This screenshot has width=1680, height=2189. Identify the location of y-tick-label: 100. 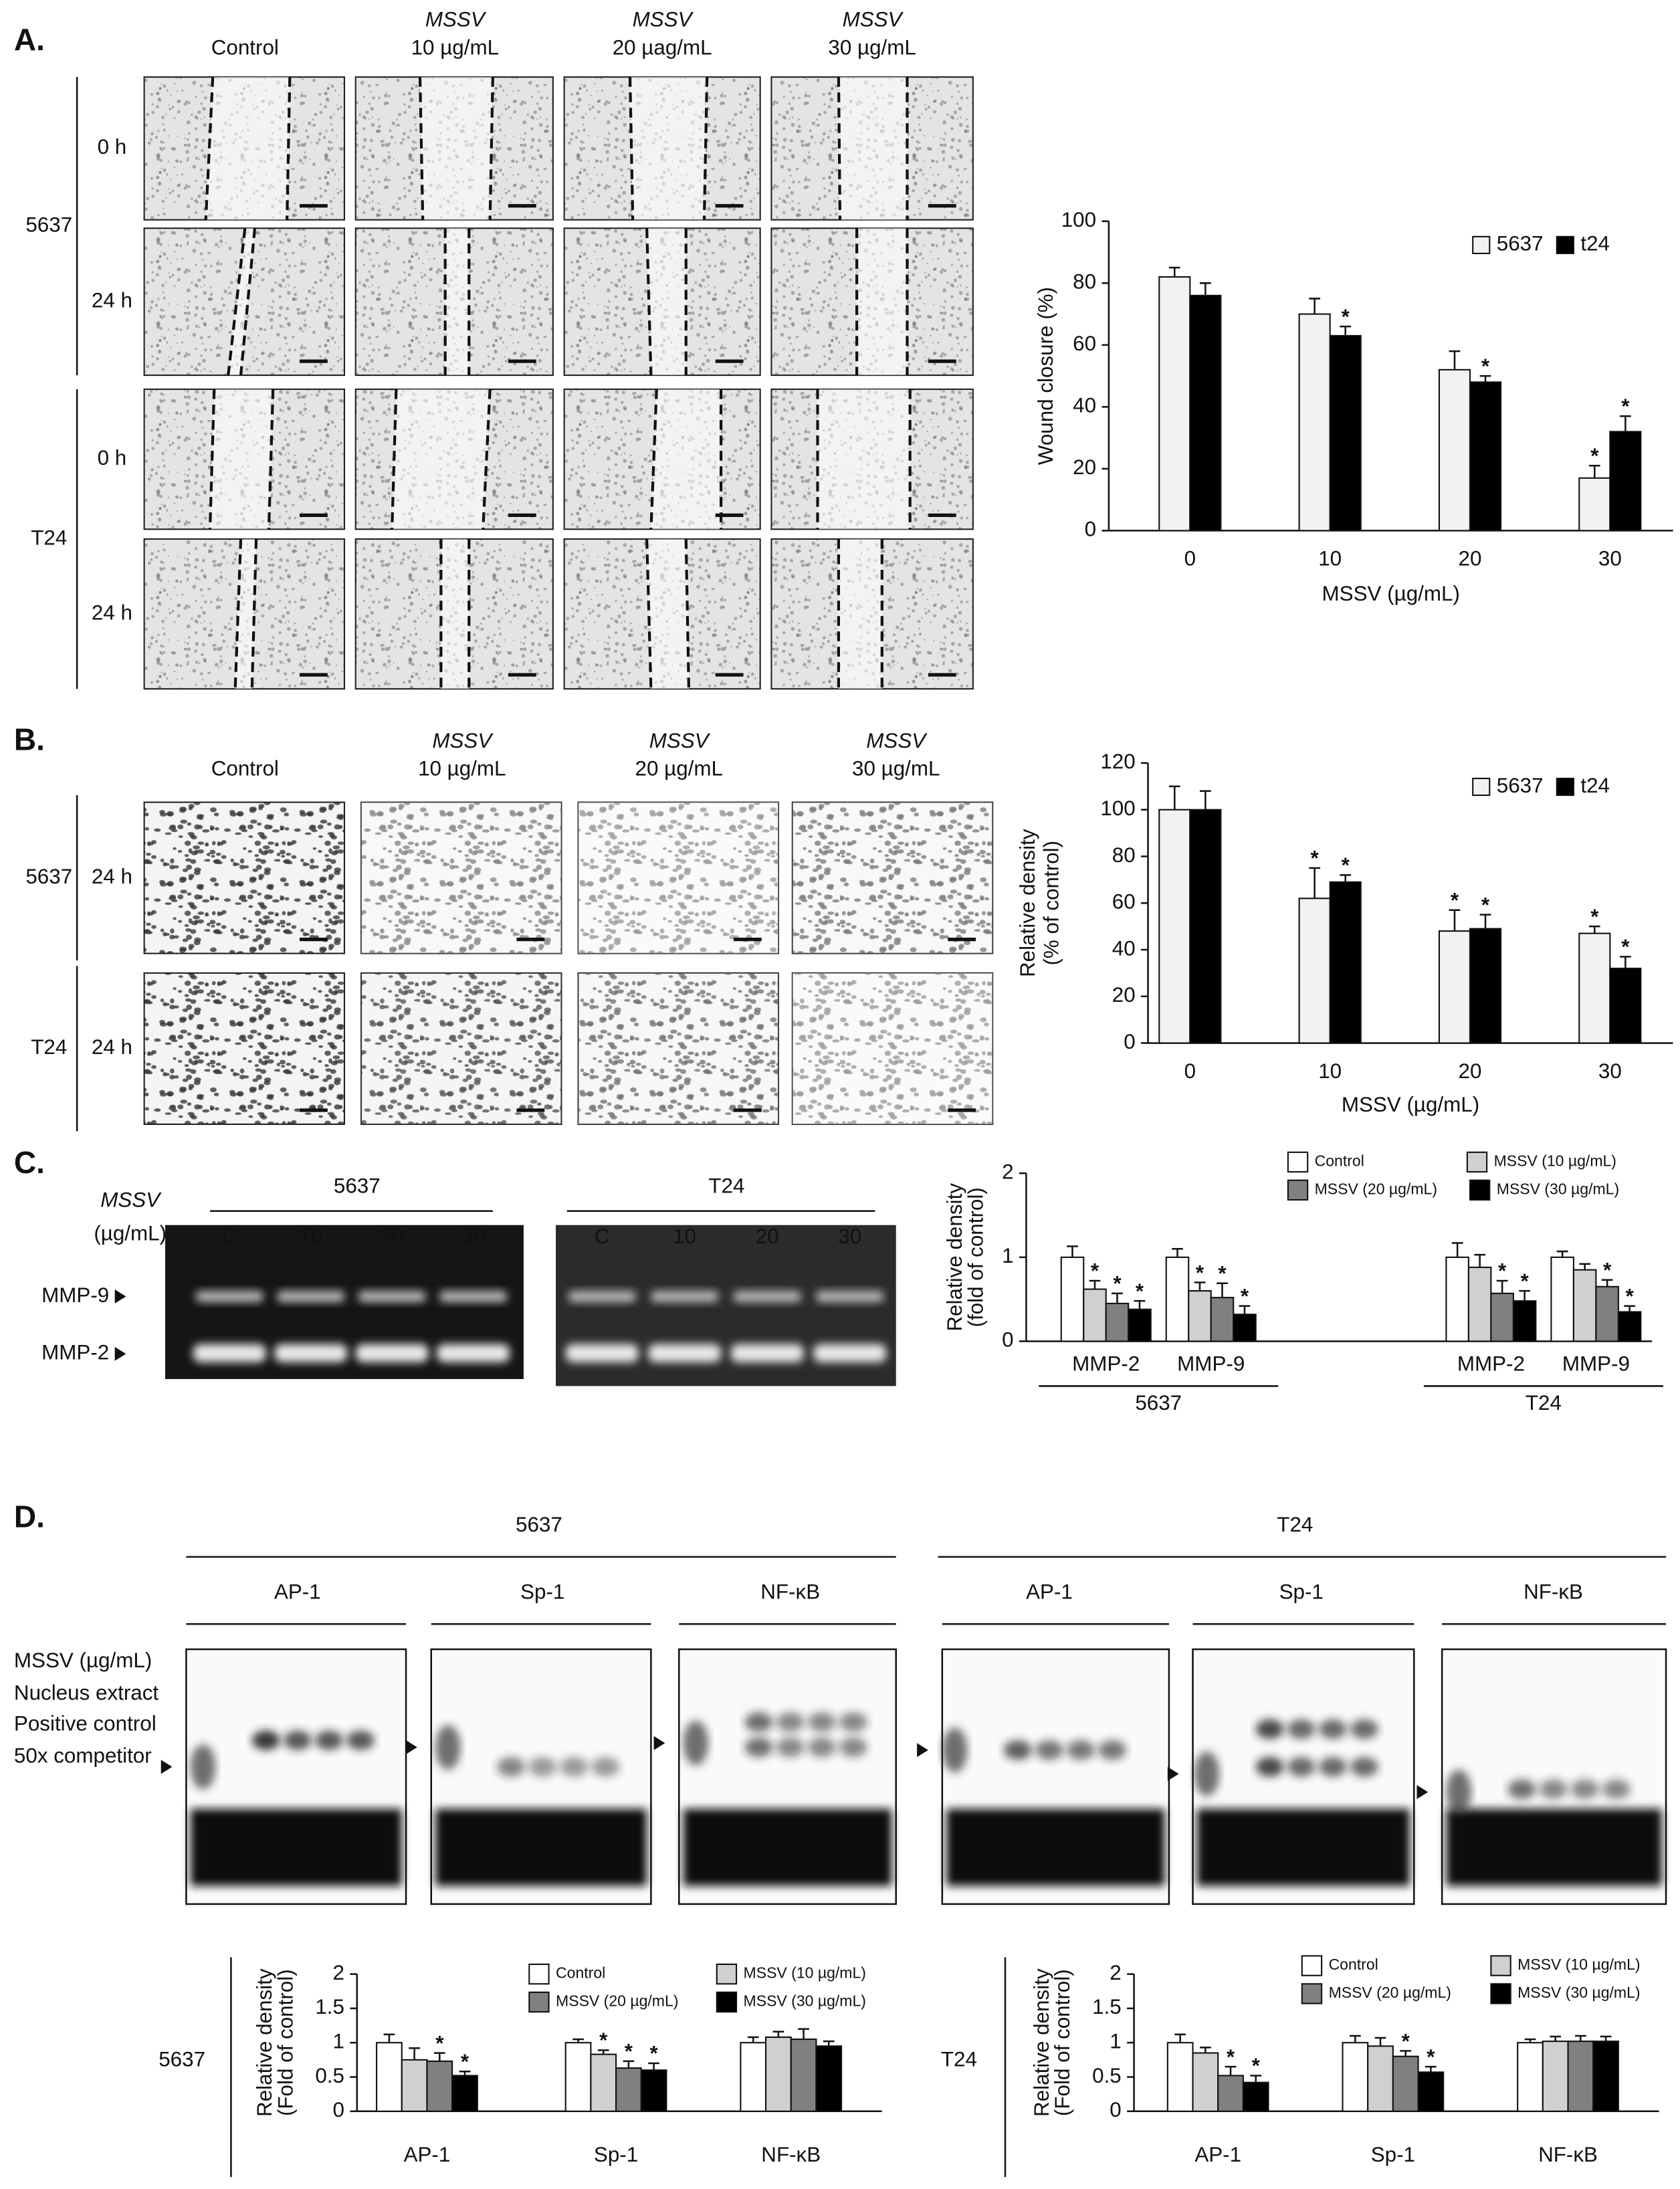
(1078, 219).